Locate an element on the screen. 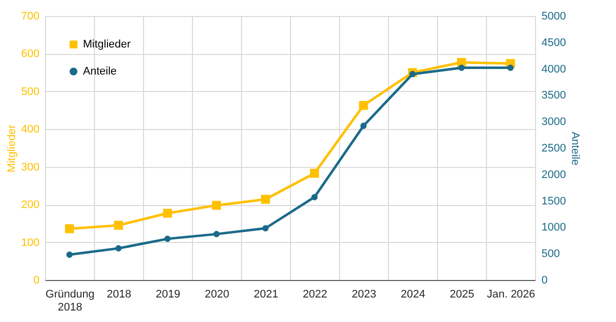 The width and height of the screenshot is (616, 322). y2-tick-label: 5000 is located at coordinates (554, 16).